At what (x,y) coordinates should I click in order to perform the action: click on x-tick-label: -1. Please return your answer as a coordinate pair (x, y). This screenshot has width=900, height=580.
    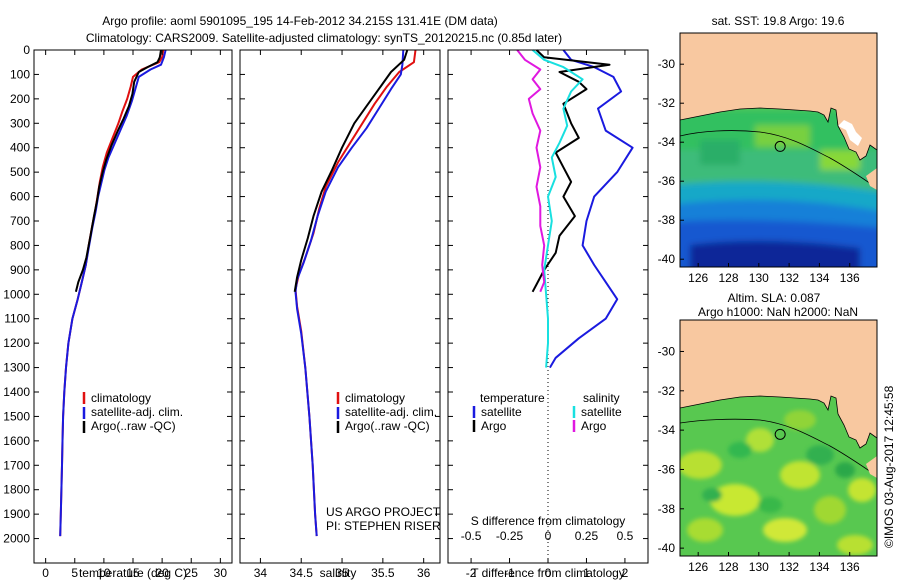
    Looking at the image, I should click on (509, 573).